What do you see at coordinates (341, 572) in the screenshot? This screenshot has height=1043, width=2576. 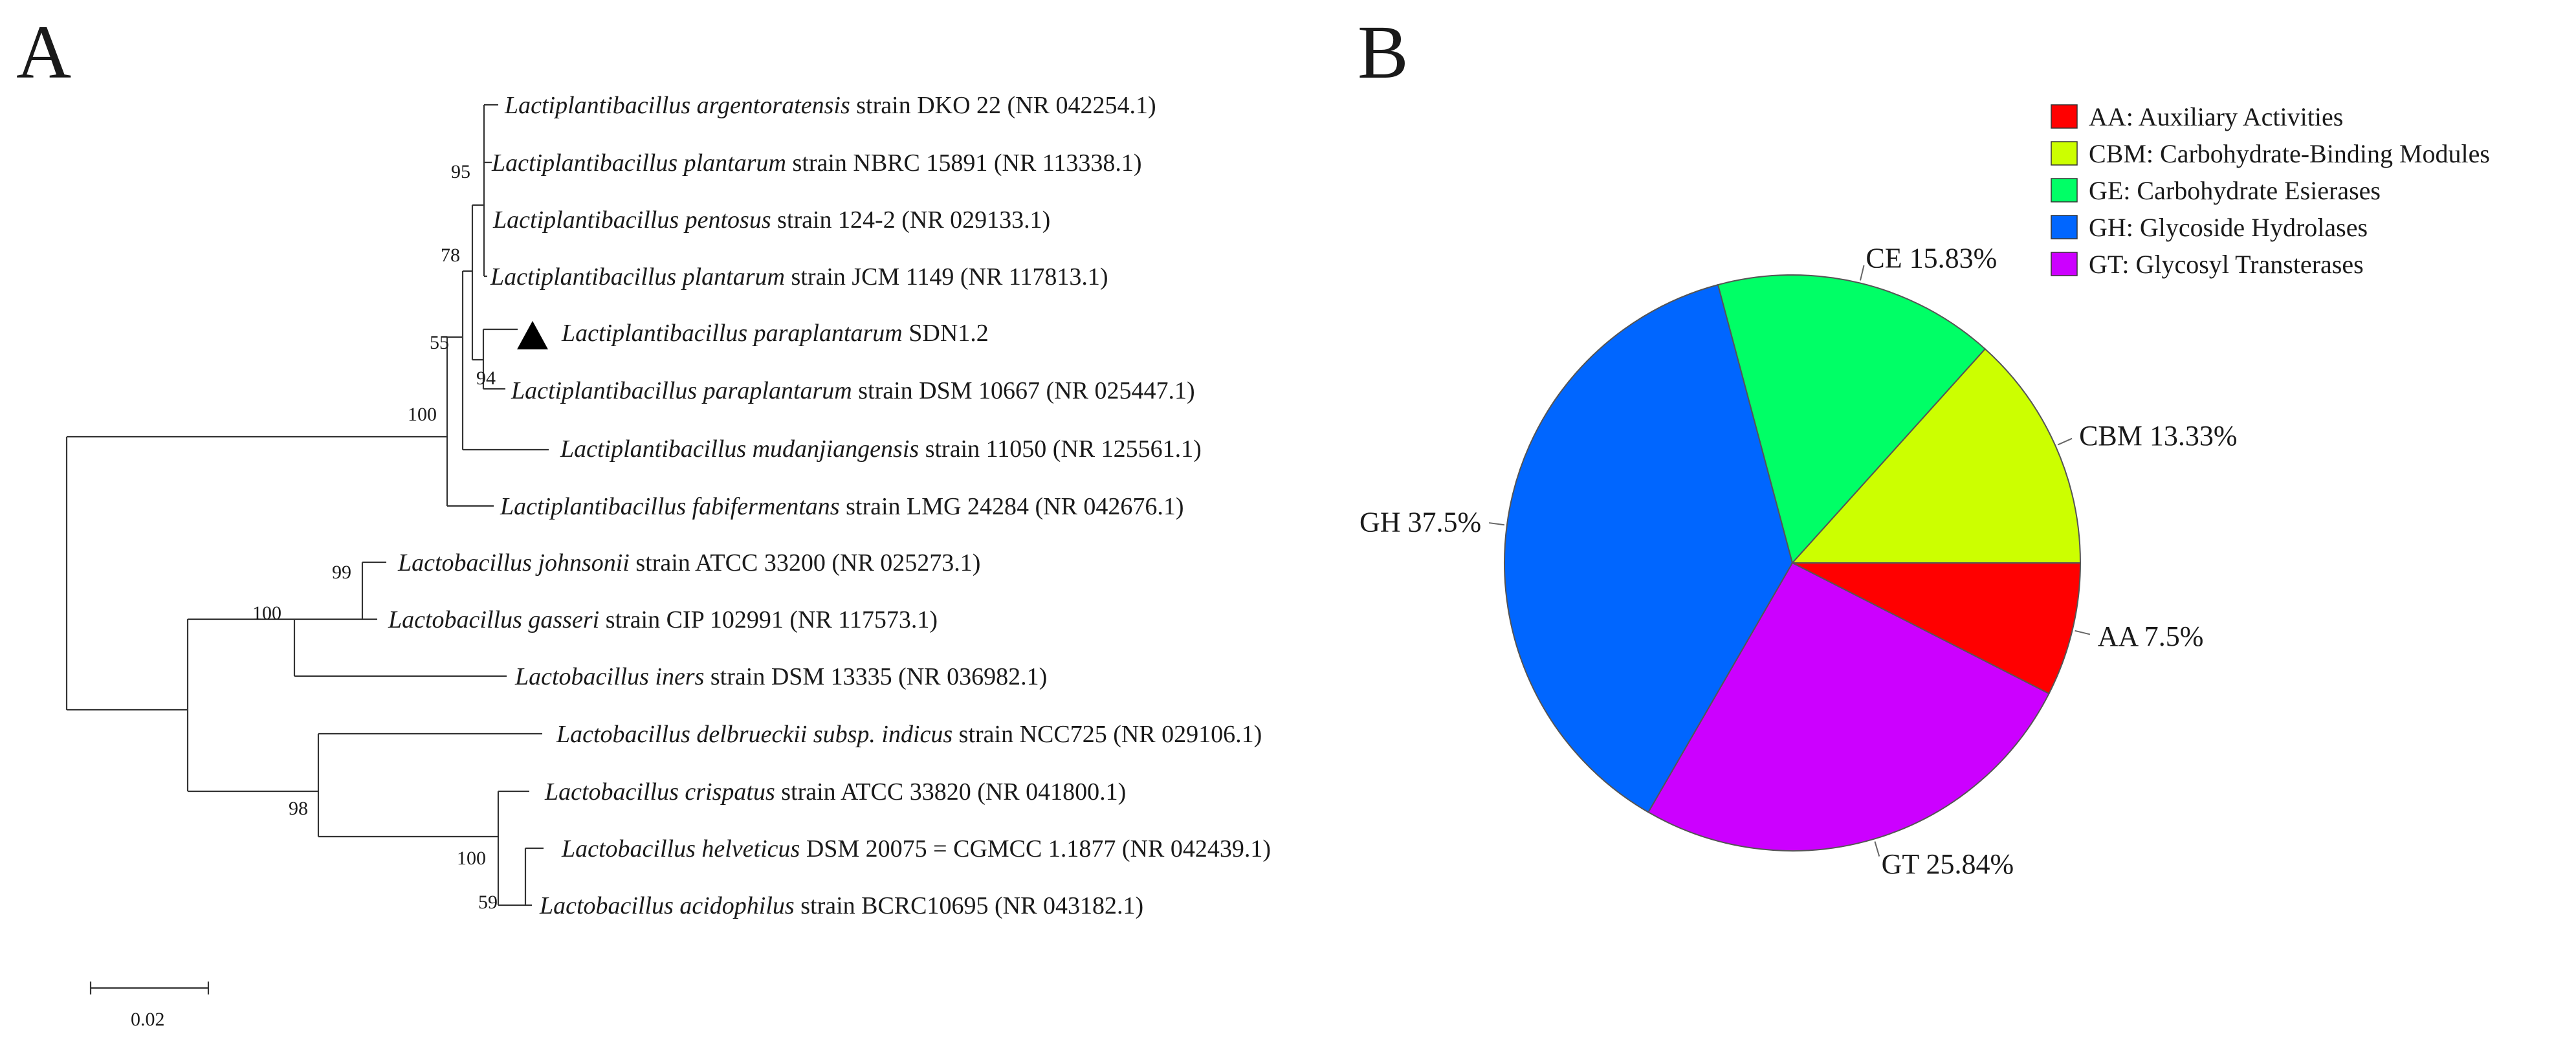 I see `bootstrap-value: 99` at bounding box center [341, 572].